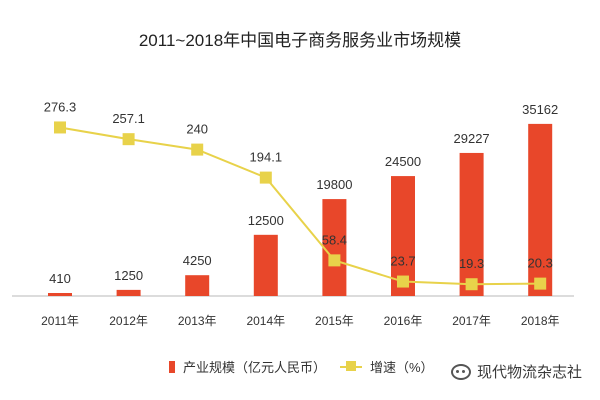 The height and width of the screenshot is (400, 600). Describe the element at coordinates (265, 321) in the screenshot. I see `x-tick-label: 2014年` at that location.